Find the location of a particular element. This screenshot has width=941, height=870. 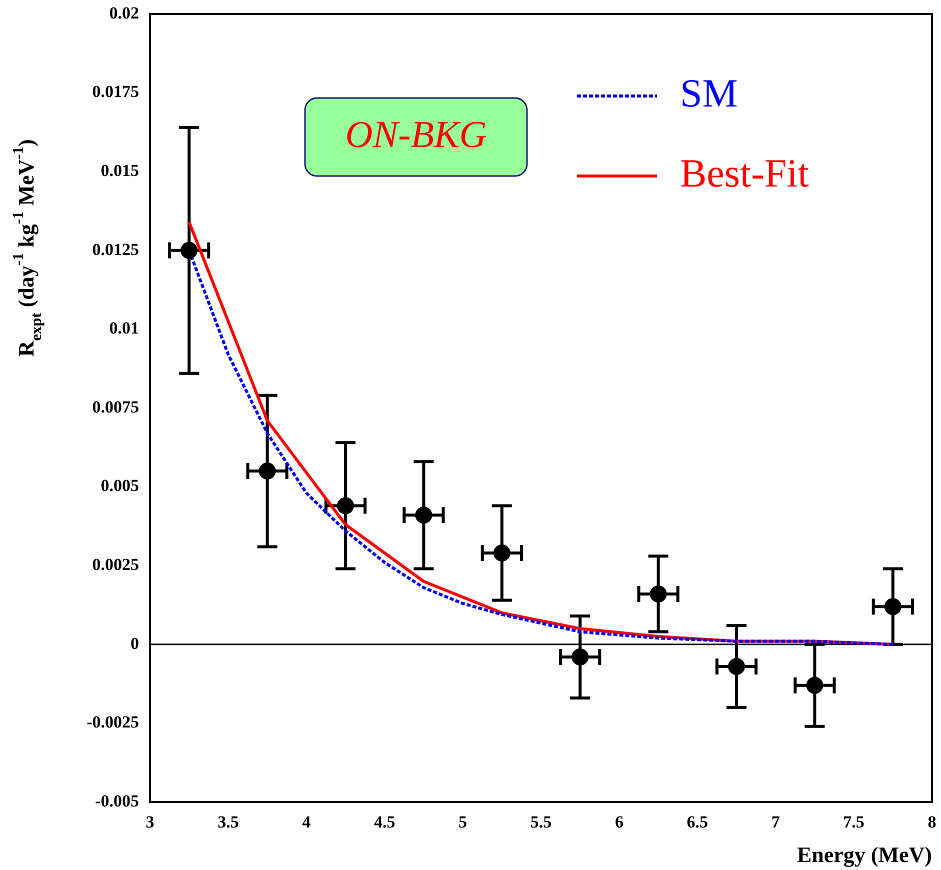

y-tick-label: 0.005 is located at coordinates (119, 486).